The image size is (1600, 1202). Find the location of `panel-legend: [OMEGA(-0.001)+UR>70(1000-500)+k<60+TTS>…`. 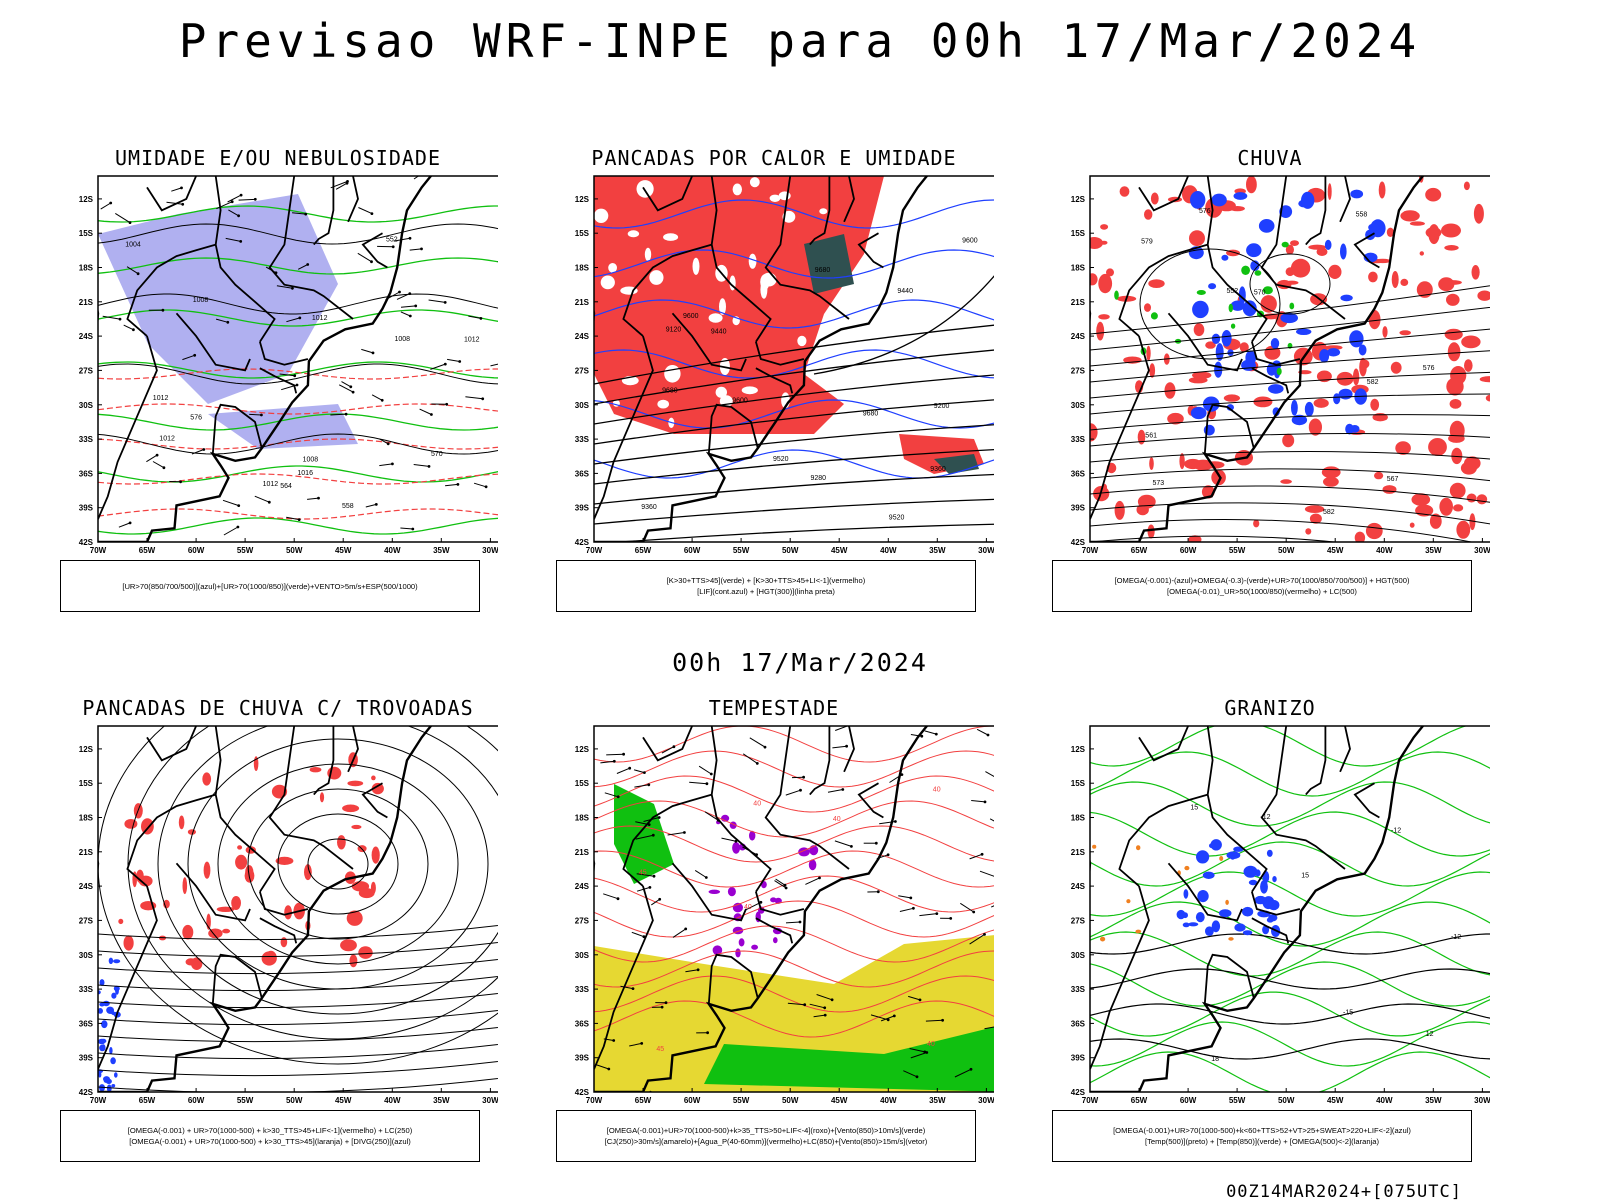

panel-legend: [OMEGA(-0.001)+UR>70(1000-500)+k<60+TTS>… is located at coordinates (1262, 1136).